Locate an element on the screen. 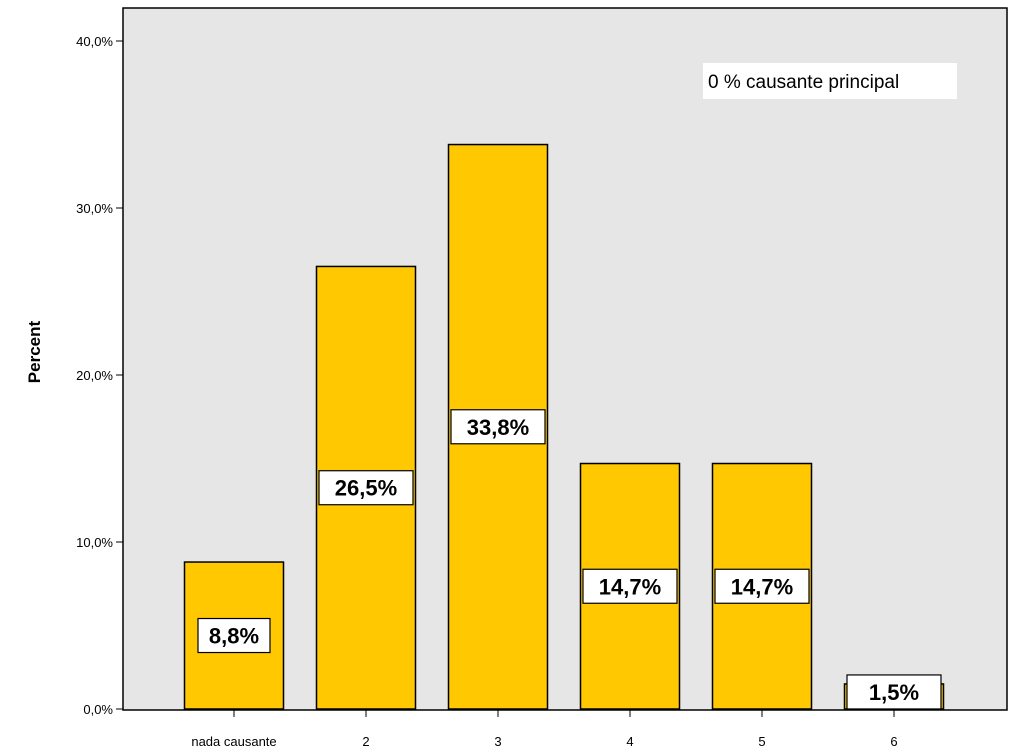  data-label-text: 33,8% is located at coordinates (498, 427).